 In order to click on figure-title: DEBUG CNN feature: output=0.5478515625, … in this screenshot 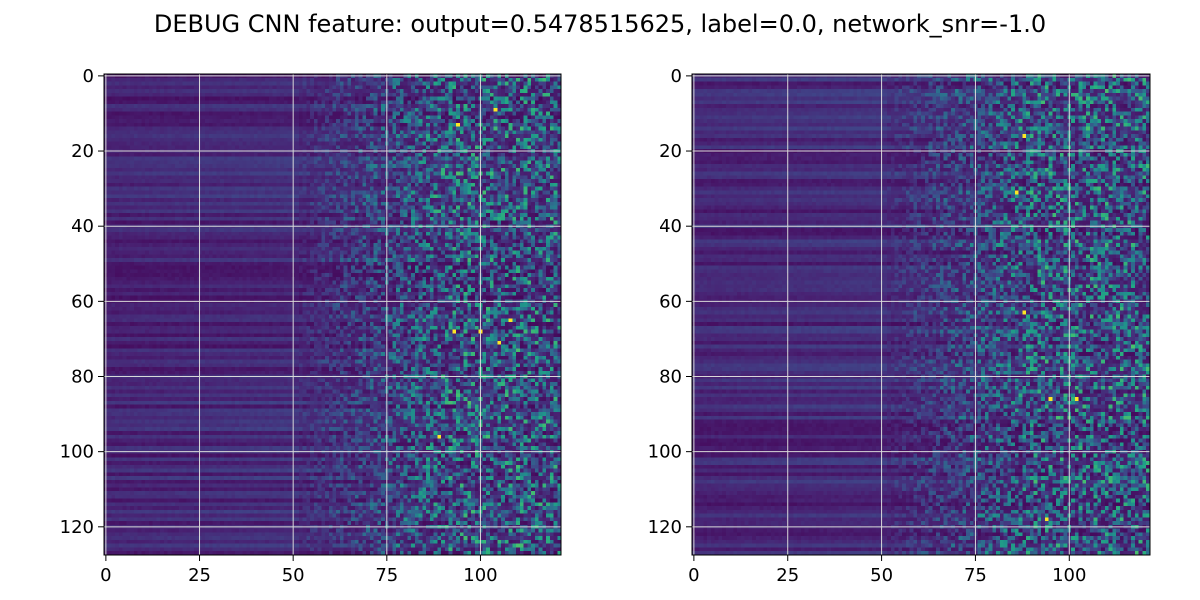, I will do `click(600, 24)`.